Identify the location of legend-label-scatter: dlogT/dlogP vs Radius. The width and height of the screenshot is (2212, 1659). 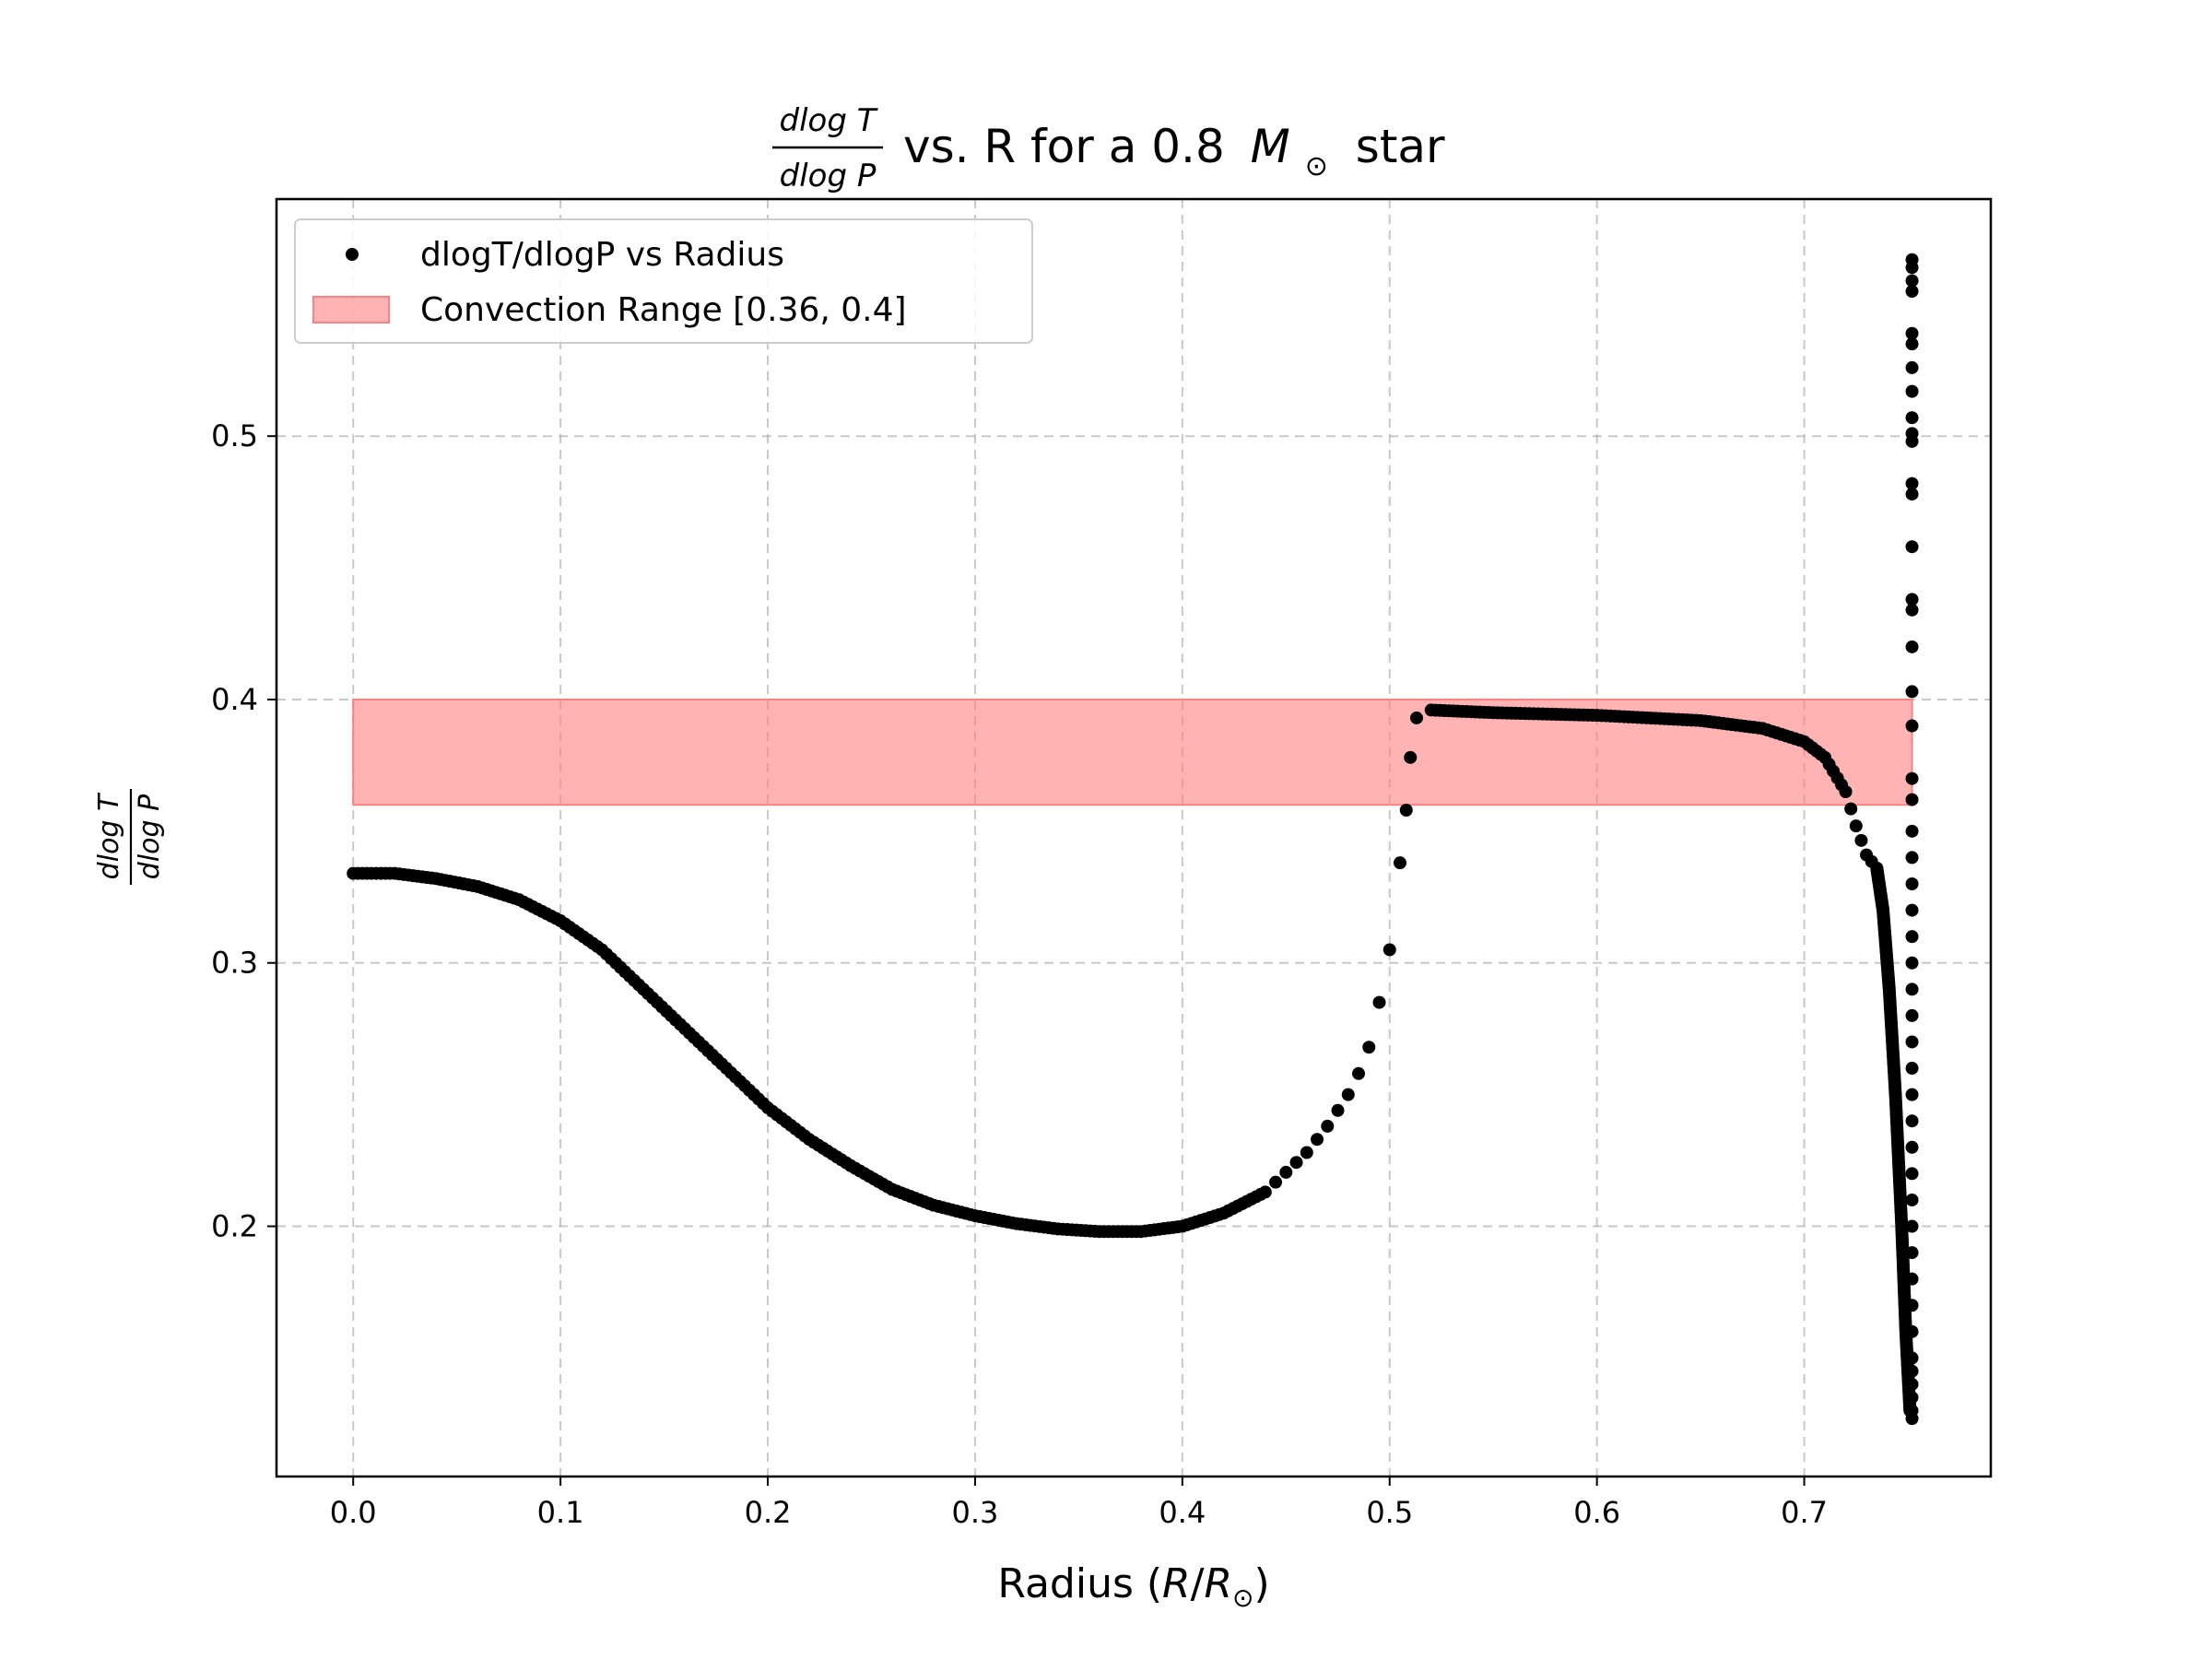
(602, 255).